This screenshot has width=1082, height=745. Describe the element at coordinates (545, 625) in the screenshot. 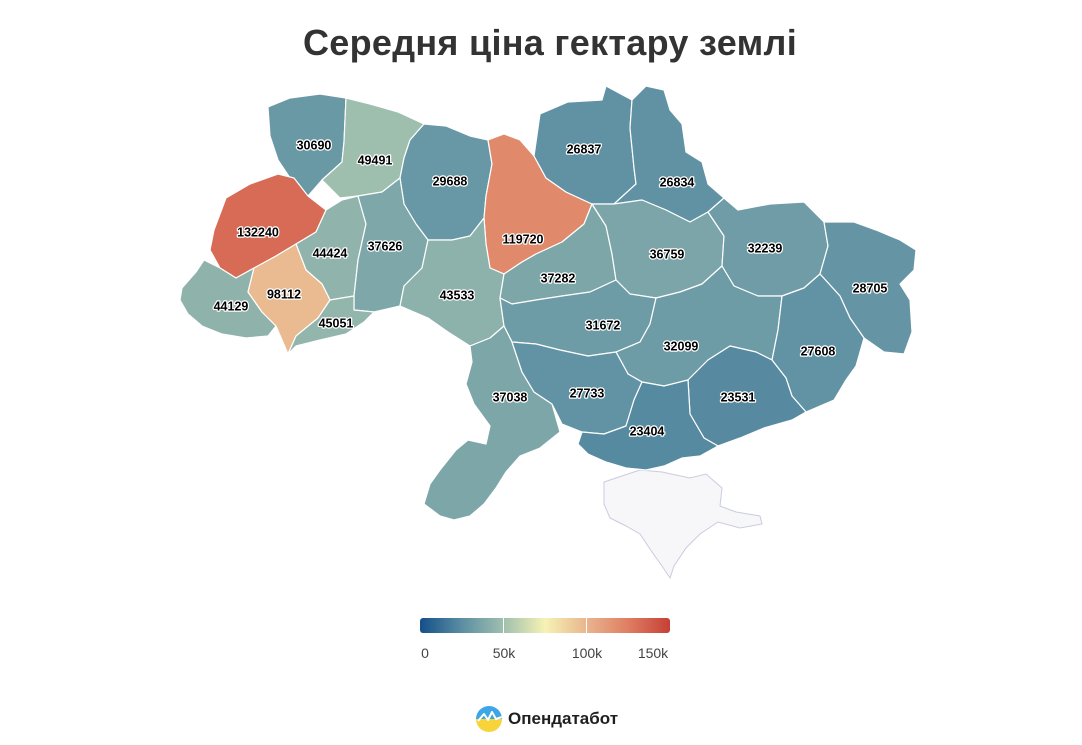

I see `color-scale-bar` at that location.